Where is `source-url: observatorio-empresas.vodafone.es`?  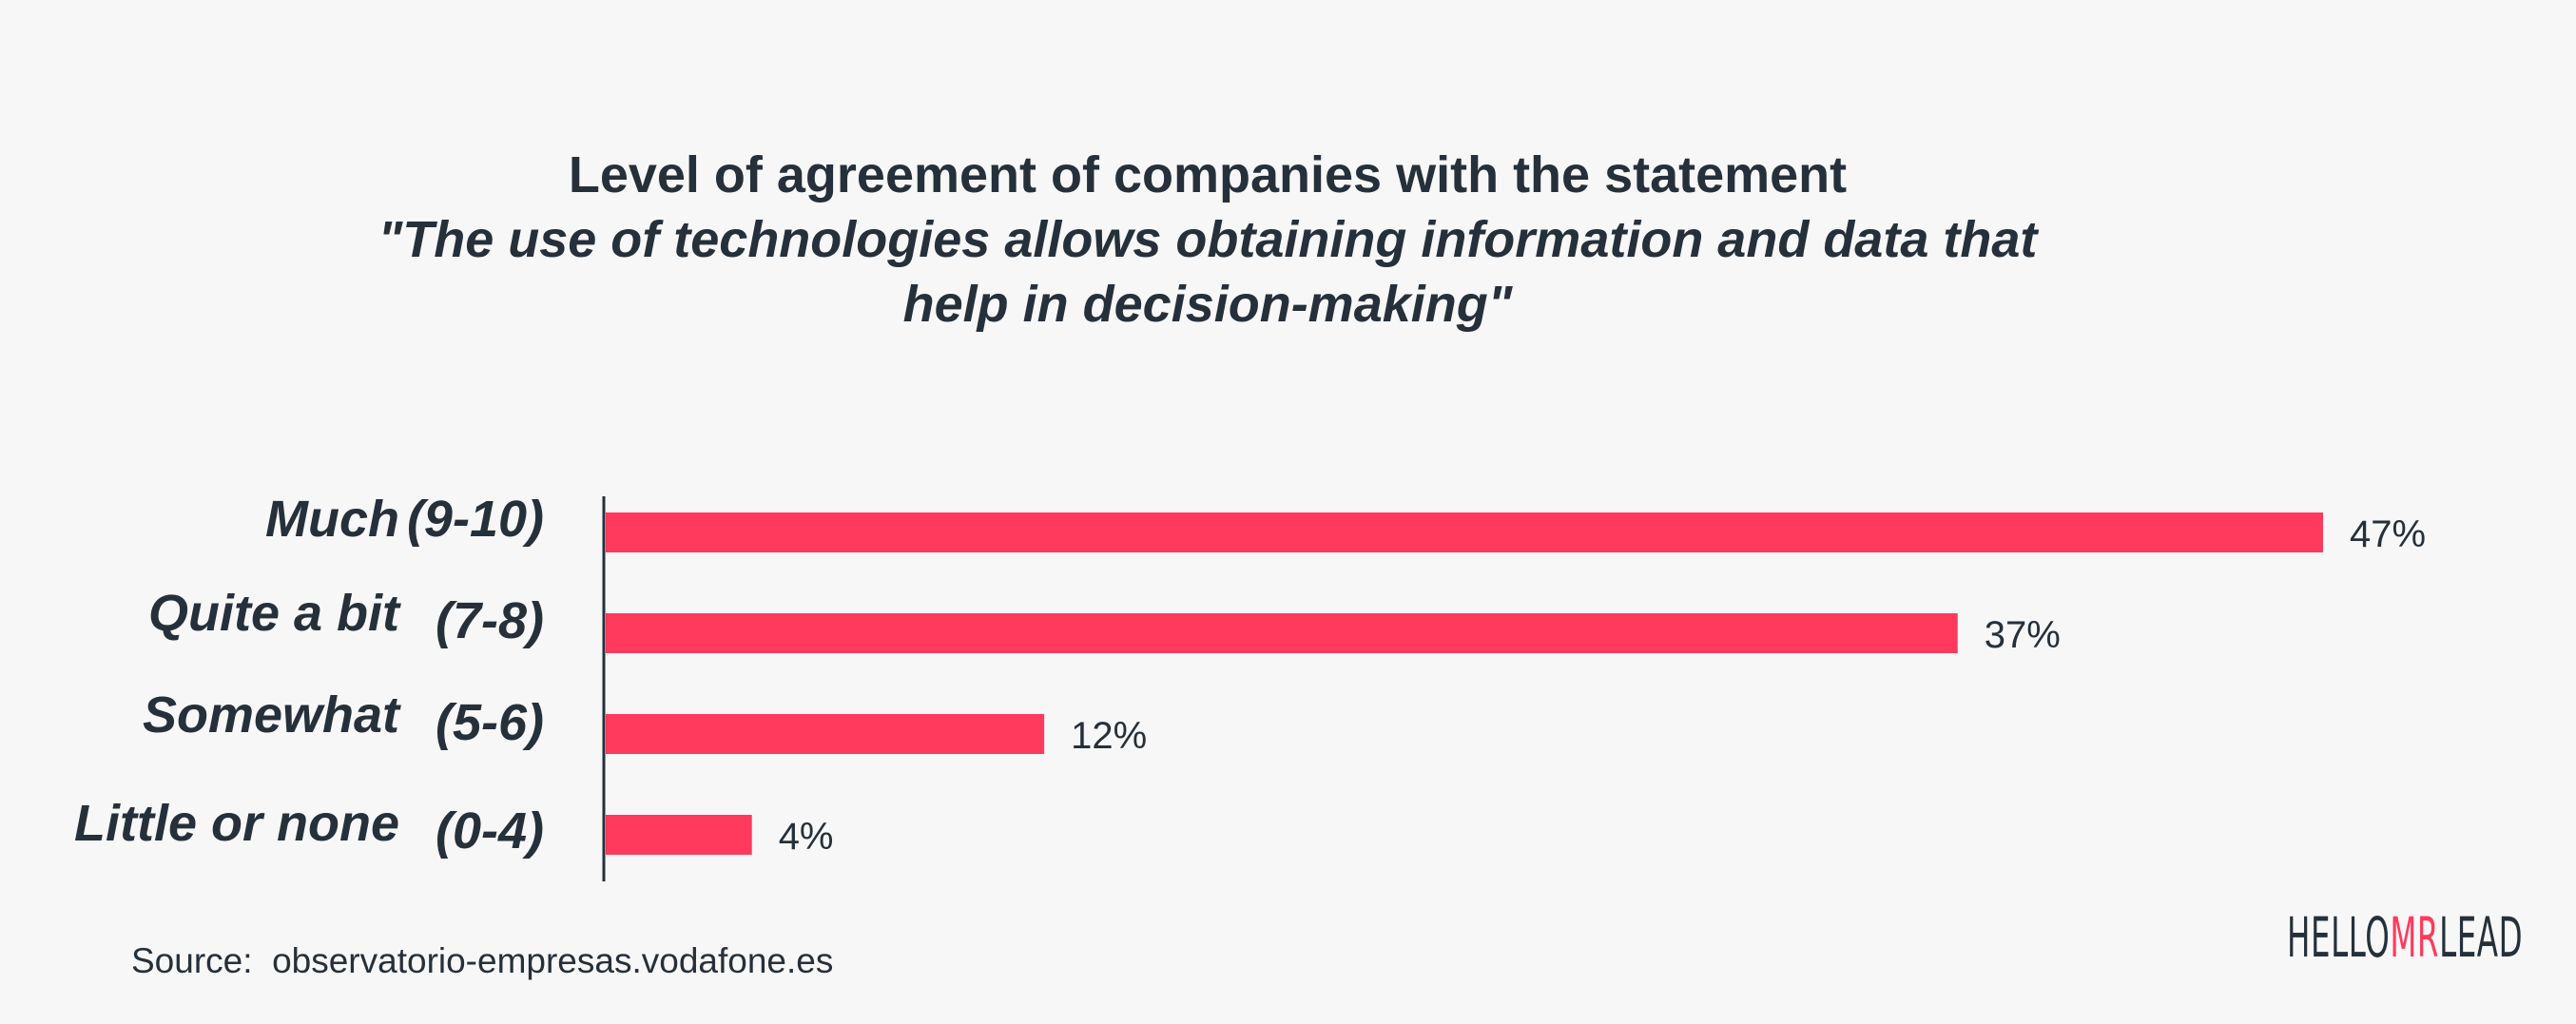
source-url: observatorio-empresas.vodafone.es is located at coordinates (553, 960).